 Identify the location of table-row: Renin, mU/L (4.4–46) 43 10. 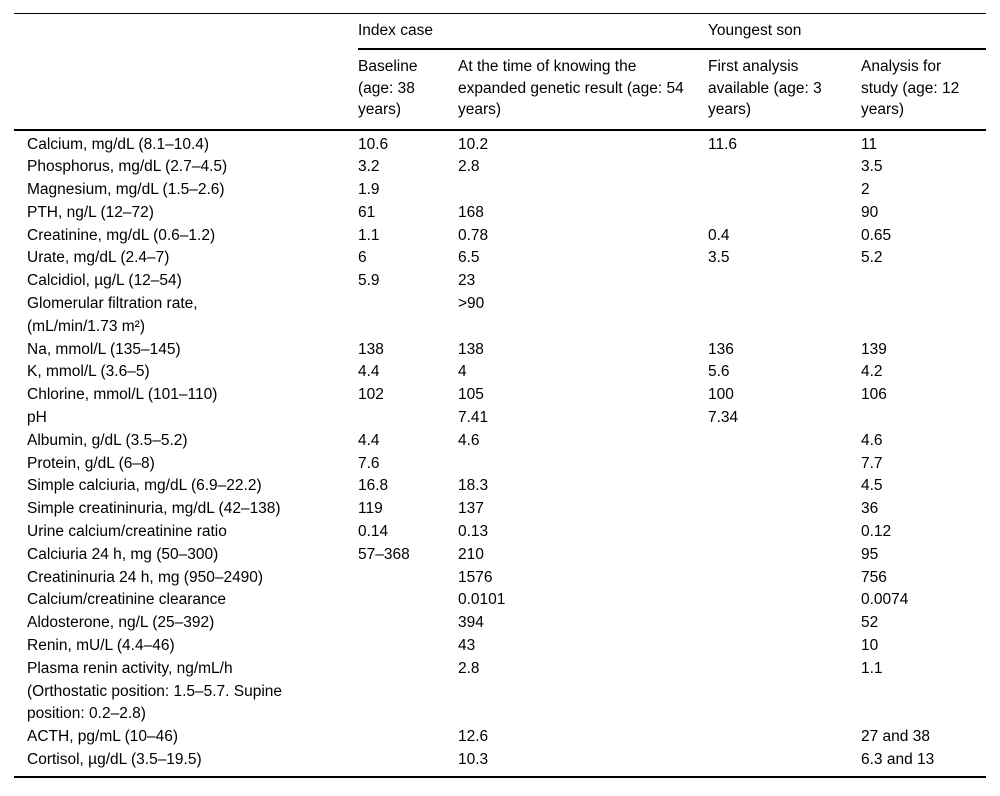
(500, 646).